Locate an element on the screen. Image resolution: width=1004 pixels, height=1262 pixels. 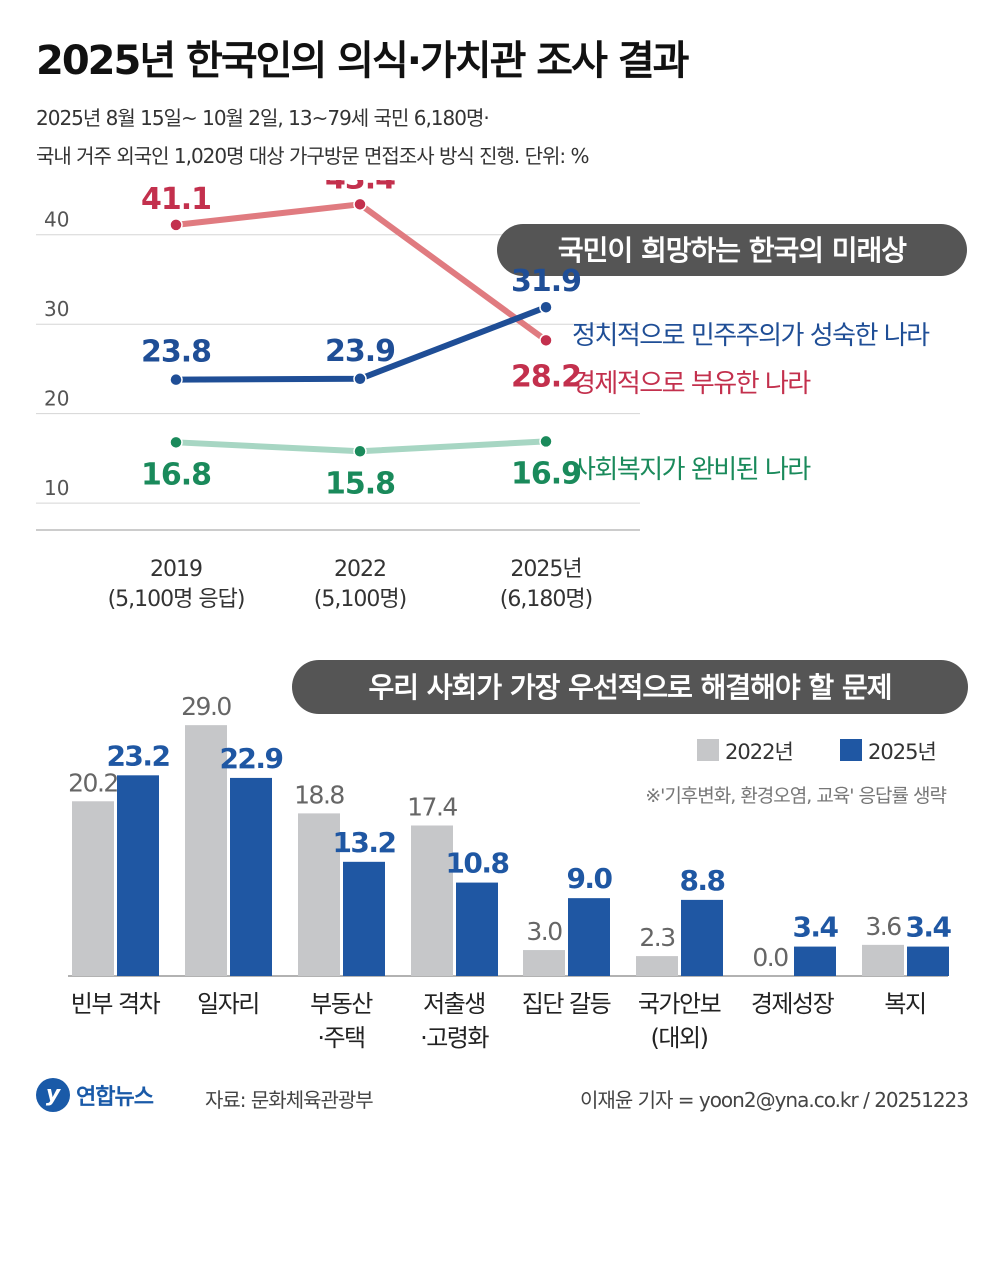
x-tick-label: 2022 is located at coordinates (360, 569).